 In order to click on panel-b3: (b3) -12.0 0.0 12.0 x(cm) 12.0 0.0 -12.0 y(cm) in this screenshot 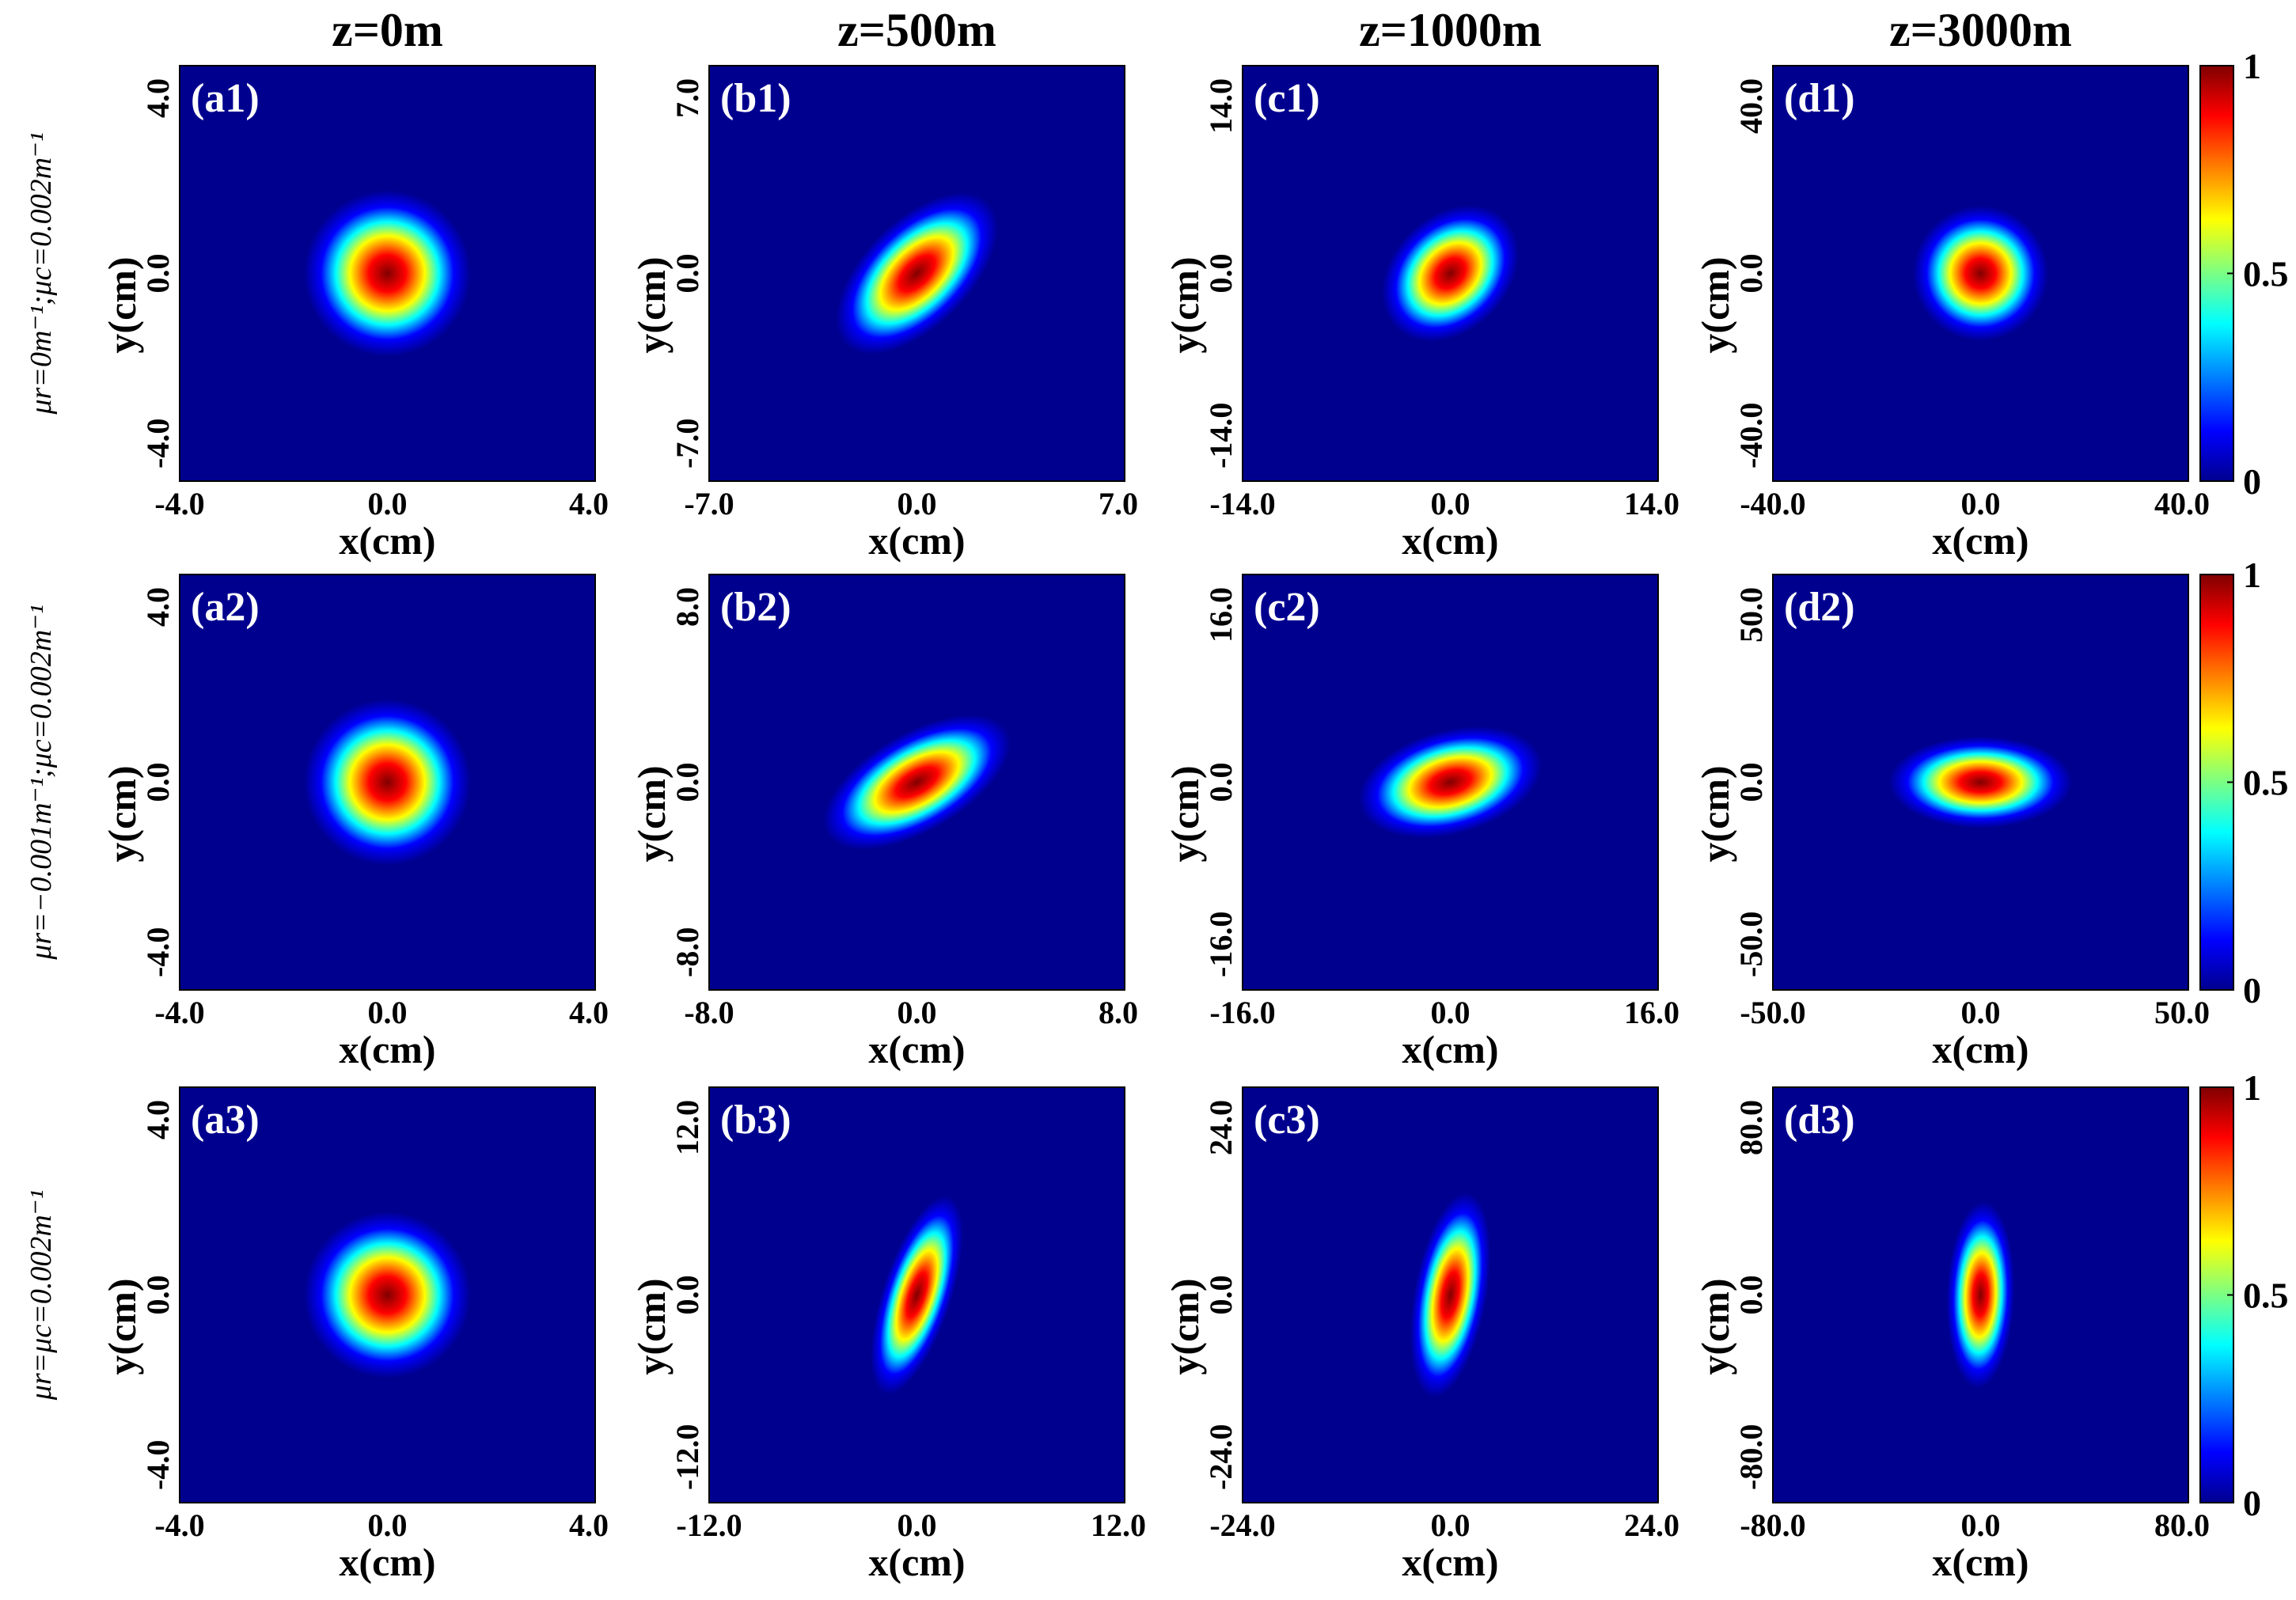, I will do `click(887, 1335)`.